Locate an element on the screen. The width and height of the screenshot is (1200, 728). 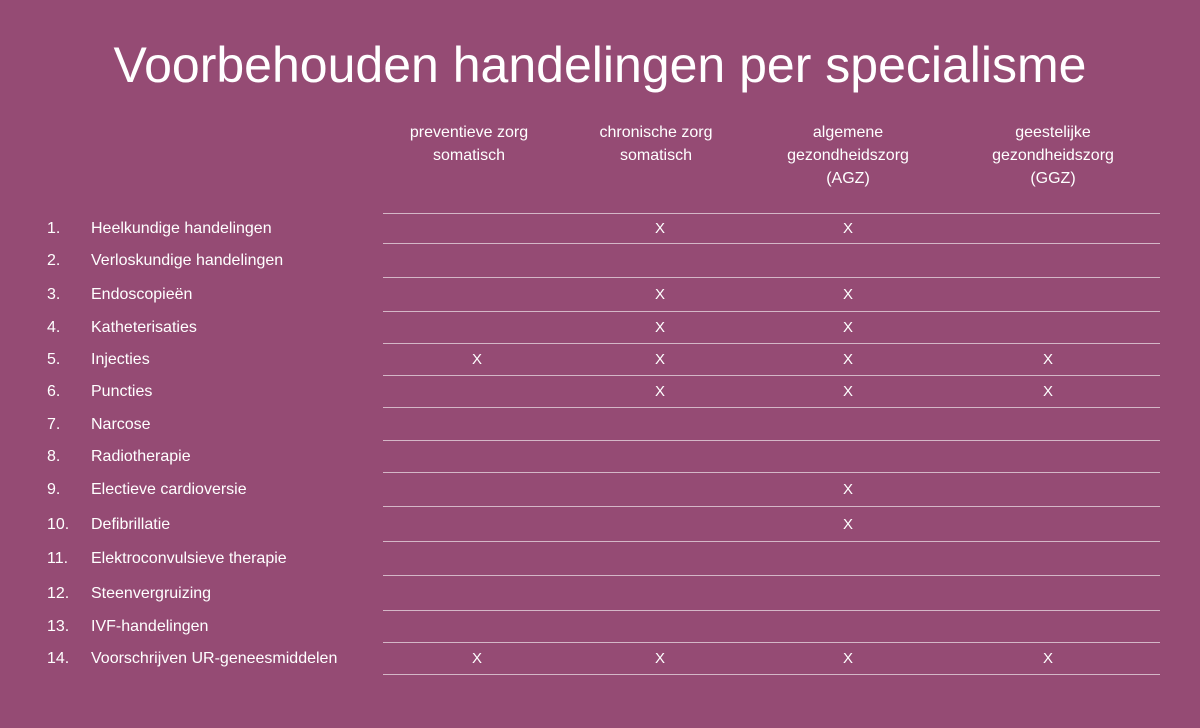
row-number: 11. is located at coordinates (58, 558).